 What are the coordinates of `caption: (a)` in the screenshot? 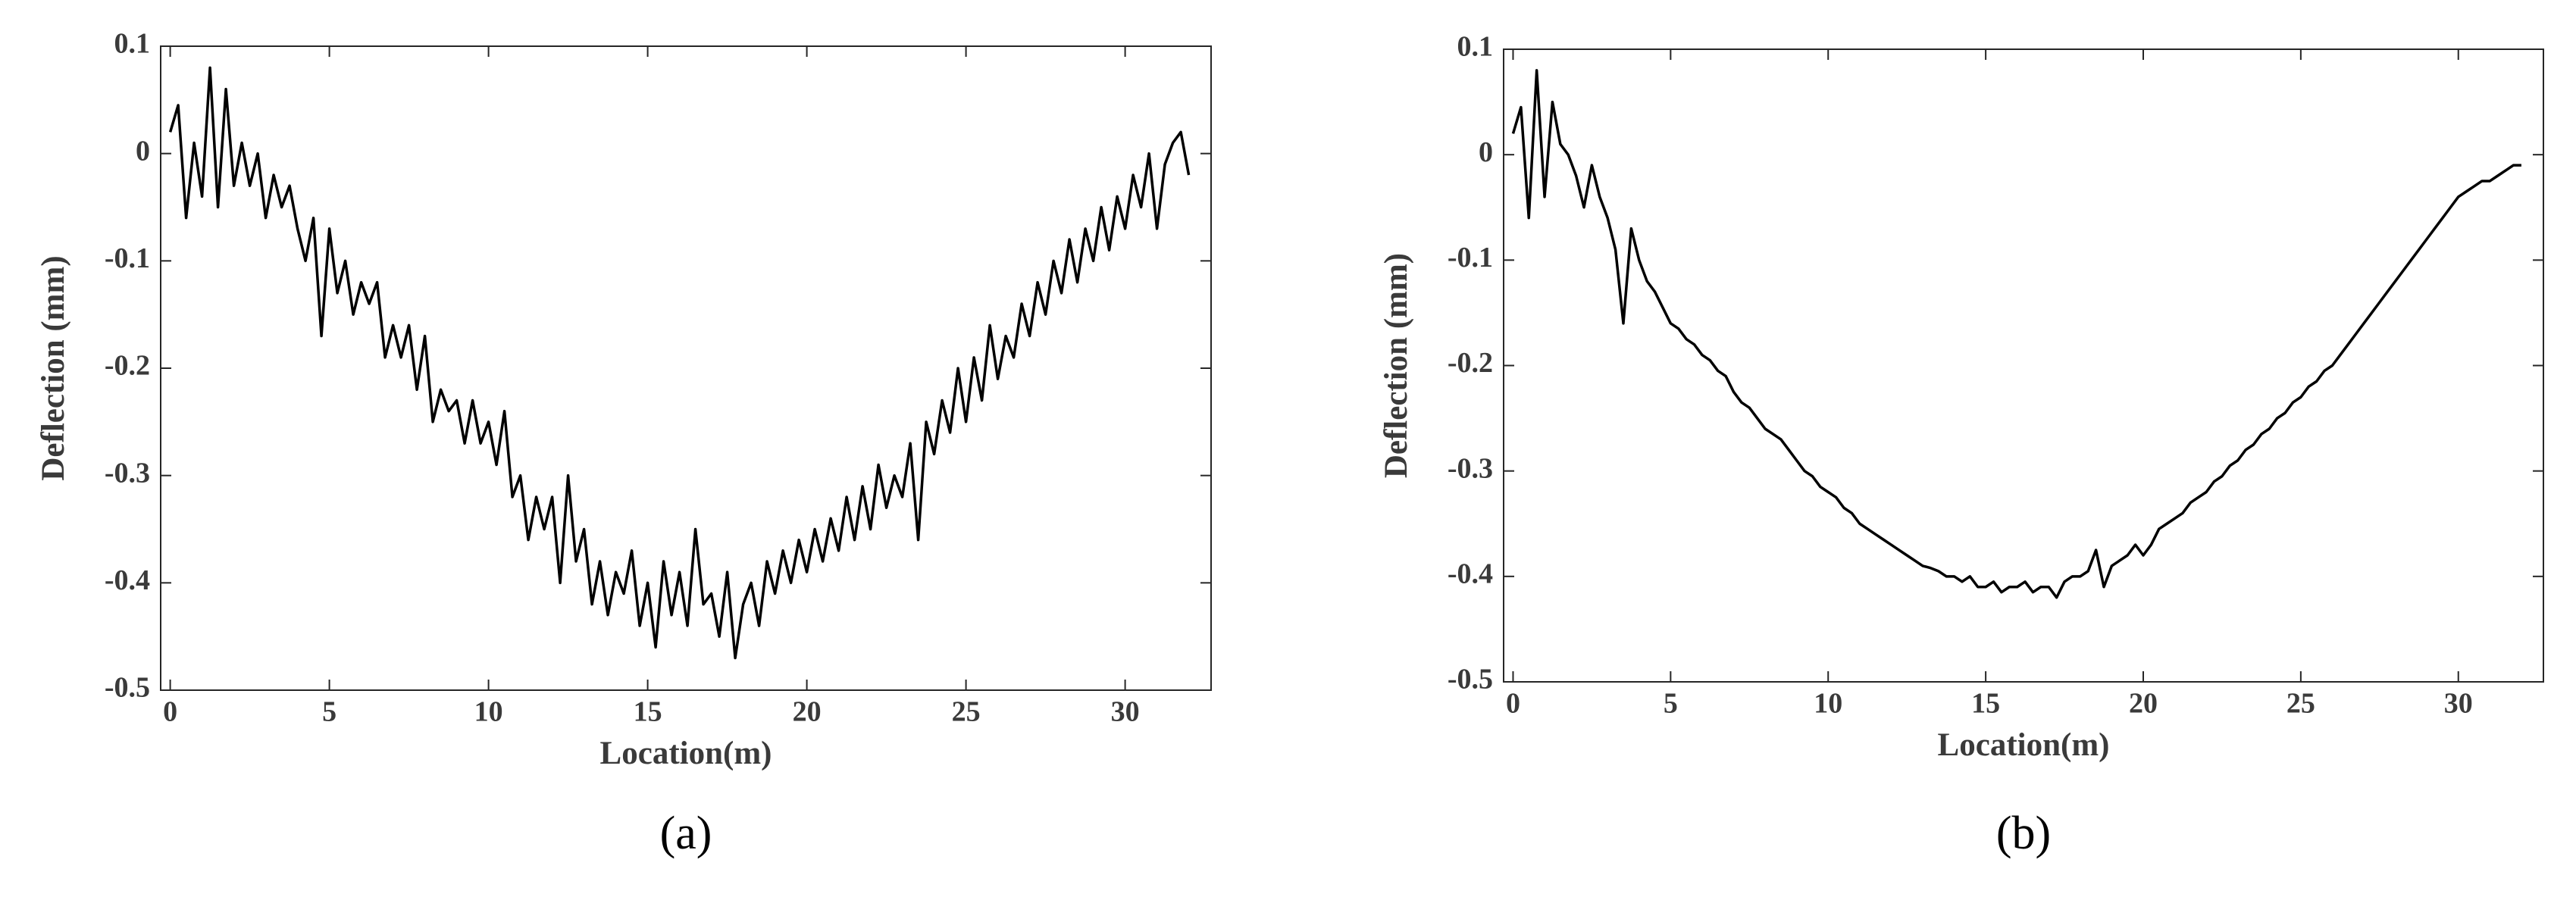 It's located at (686, 833).